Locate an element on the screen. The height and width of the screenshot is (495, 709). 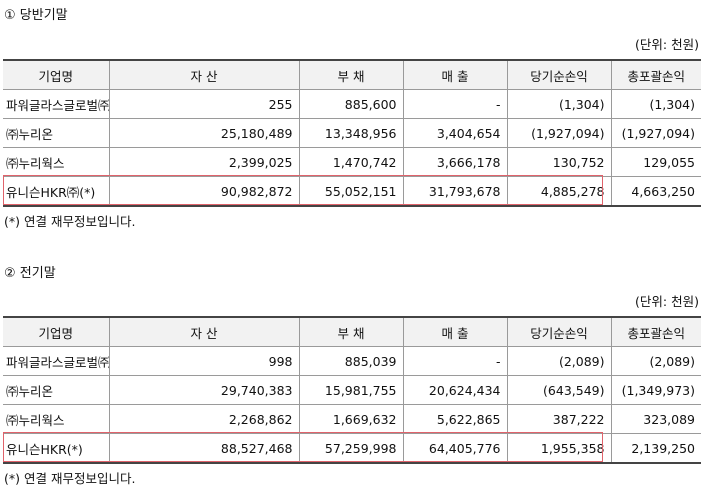
table-row: 파워글라스글로벌㈜ 998 885,039 - (2,089) (2,089) is located at coordinates (352, 361).